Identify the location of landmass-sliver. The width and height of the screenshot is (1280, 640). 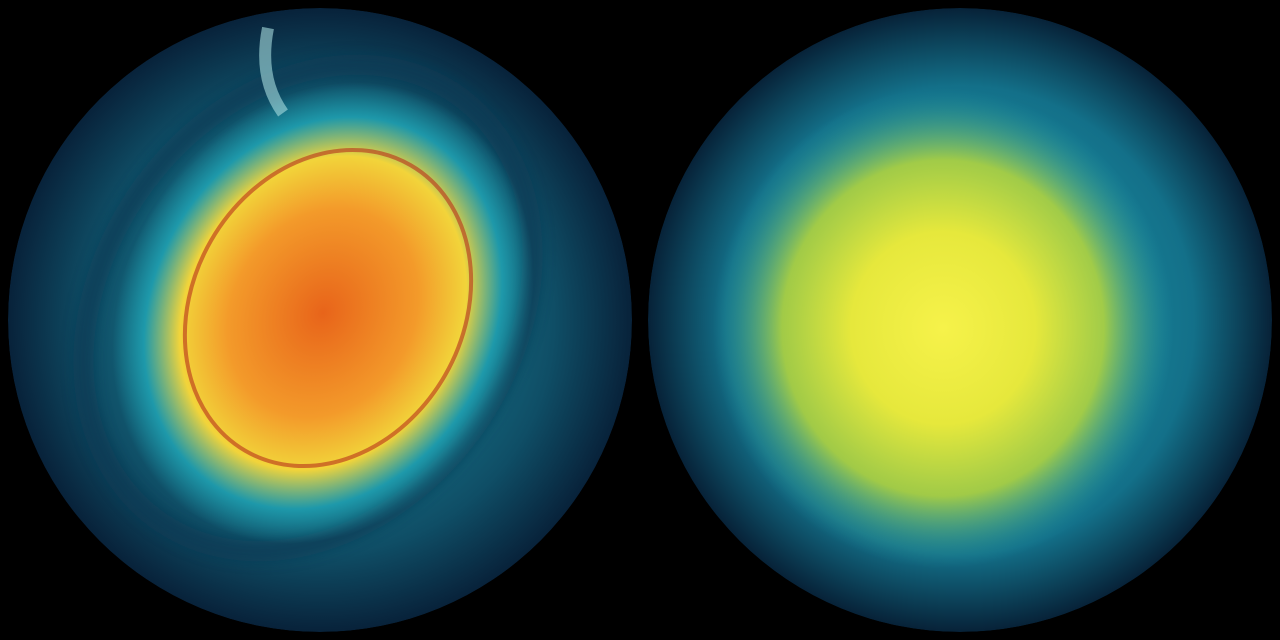
(273, 71).